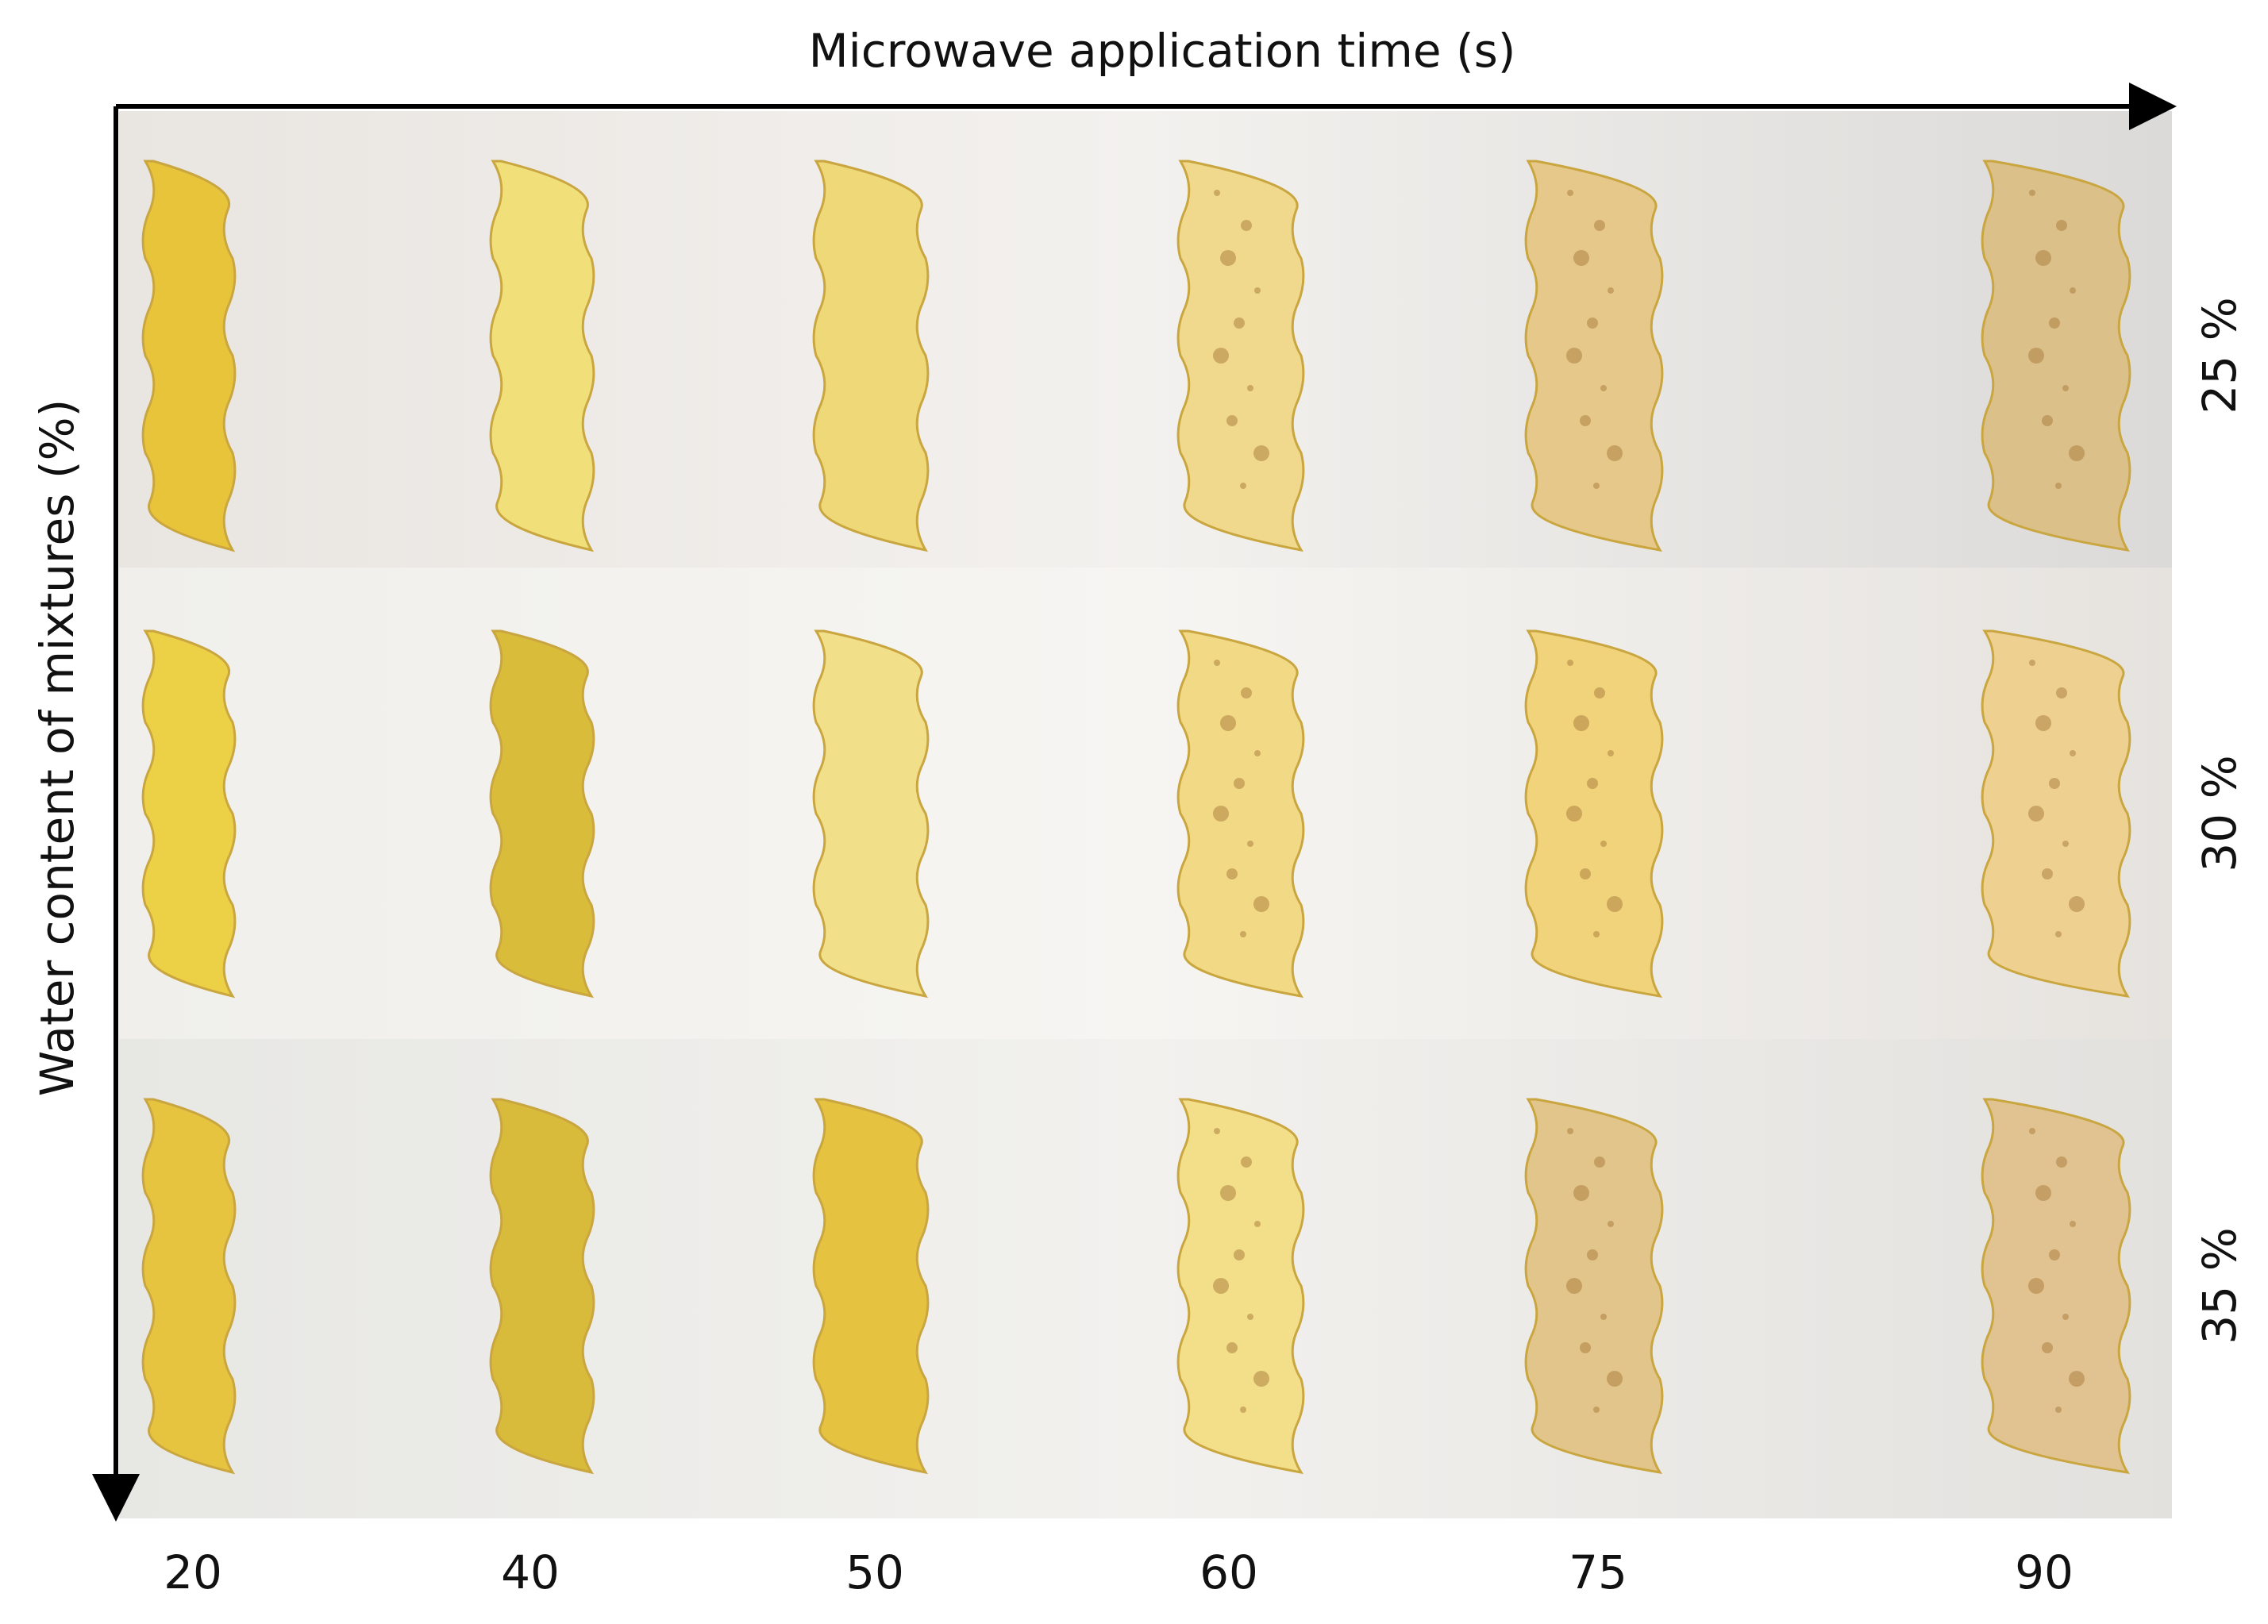 The image size is (2268, 1624). Describe the element at coordinates (193, 1572) in the screenshot. I see `column-label: 20` at that location.